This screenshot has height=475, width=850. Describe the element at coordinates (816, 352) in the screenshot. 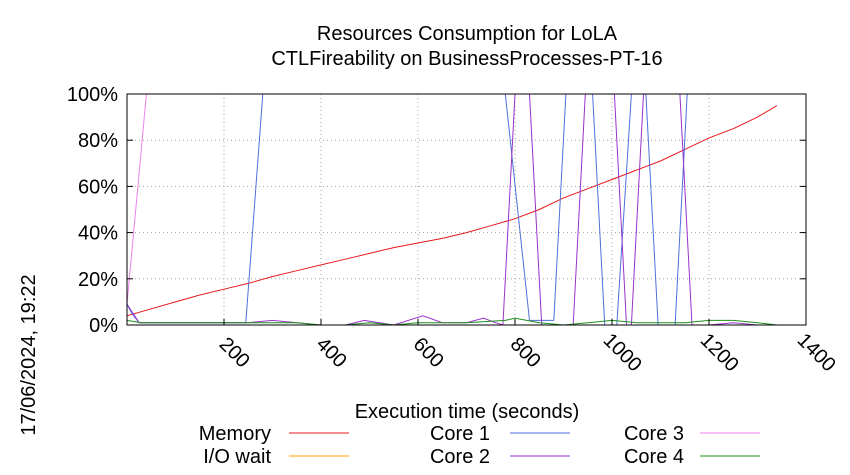

I see `x-tick-label: 1400` at that location.